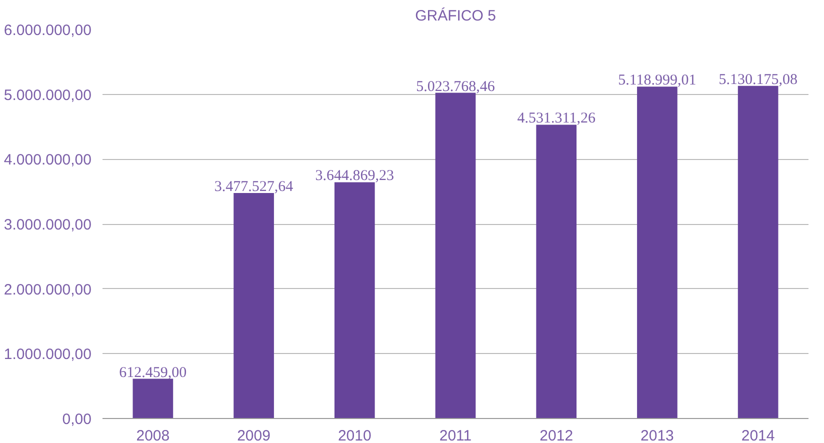 This screenshot has height=443, width=824. What do you see at coordinates (354, 176) in the screenshot?
I see `data-label: 3.644.869,23` at bounding box center [354, 176].